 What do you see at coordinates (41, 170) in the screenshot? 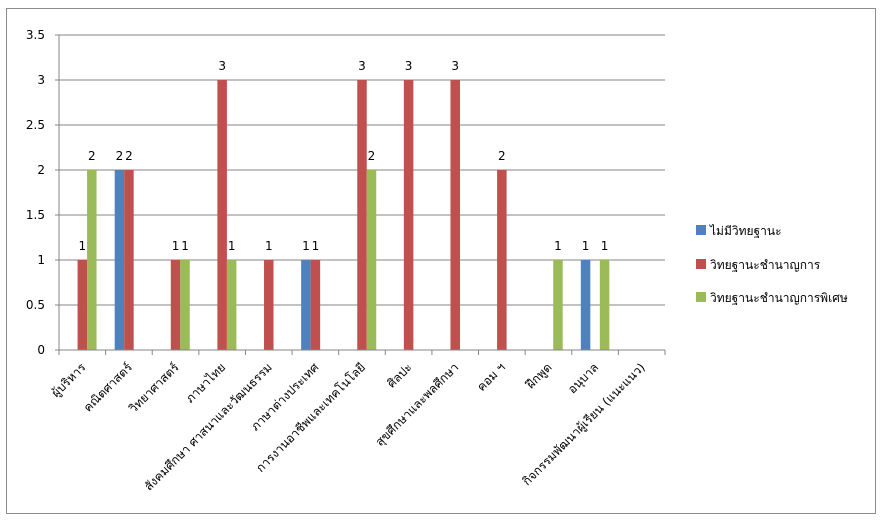
I see `y-tick-label: 2` at bounding box center [41, 170].